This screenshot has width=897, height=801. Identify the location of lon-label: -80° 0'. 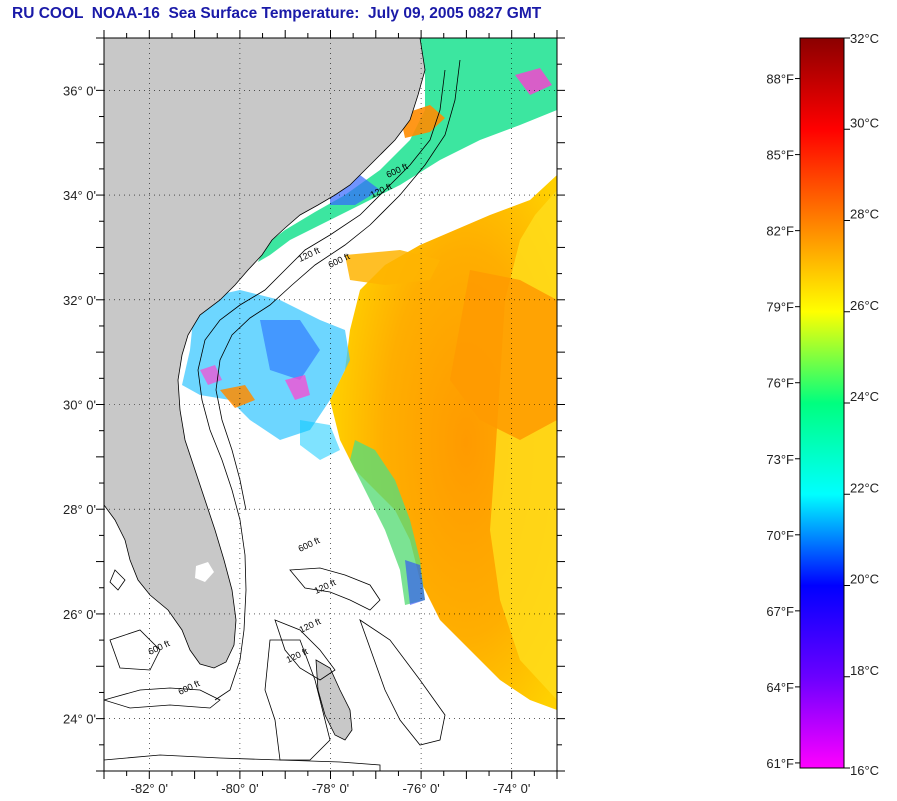
(239, 788).